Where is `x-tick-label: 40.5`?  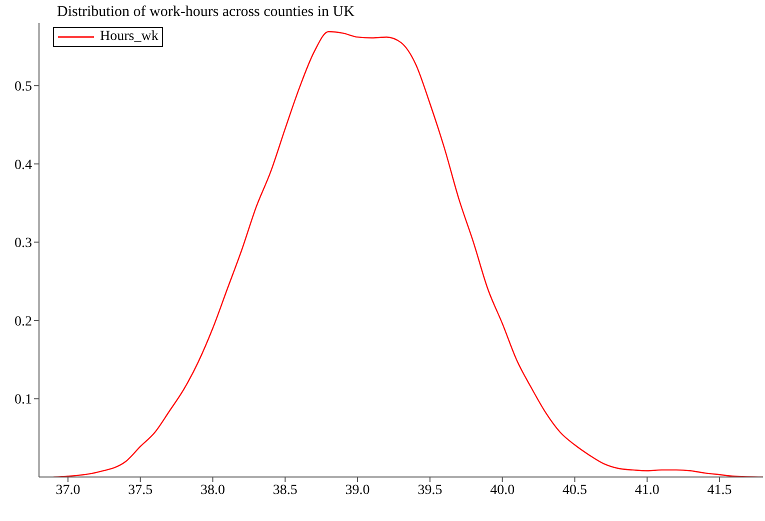 x-tick-label: 40.5 is located at coordinates (575, 490).